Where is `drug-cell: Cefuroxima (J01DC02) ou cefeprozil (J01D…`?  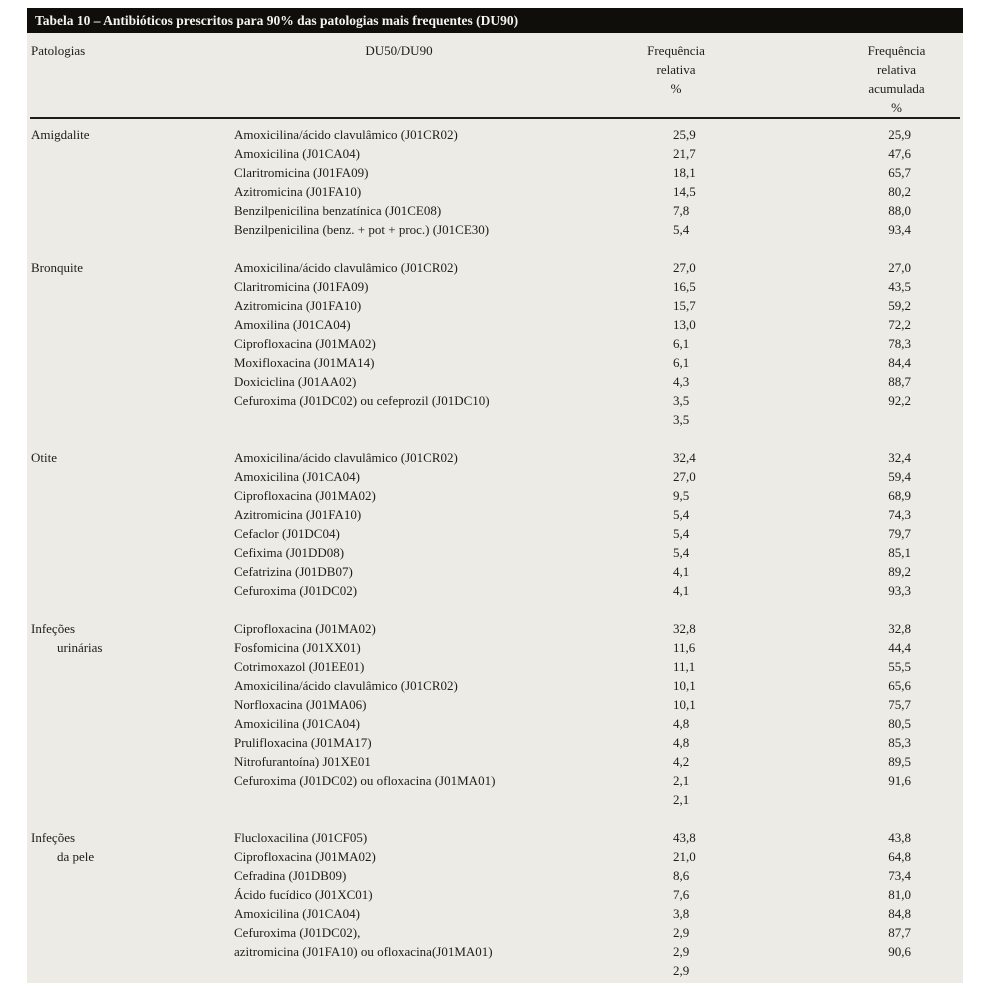 drug-cell: Cefuroxima (J01DC02) ou cefeprozil (J01D… is located at coordinates (362, 400).